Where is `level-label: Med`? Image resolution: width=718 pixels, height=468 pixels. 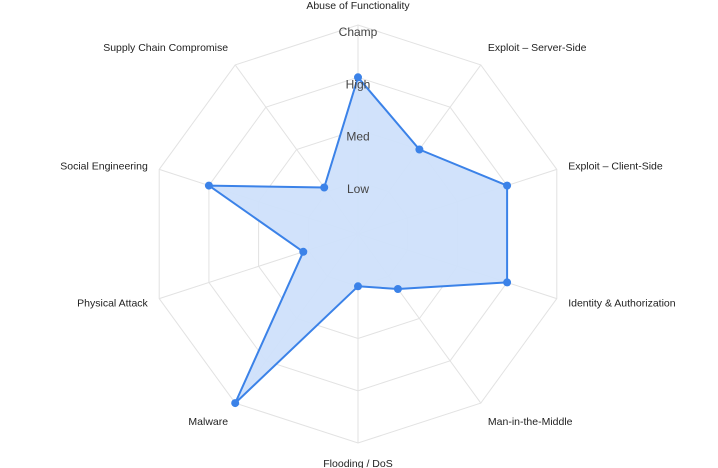
level-label: Med is located at coordinates (357, 137).